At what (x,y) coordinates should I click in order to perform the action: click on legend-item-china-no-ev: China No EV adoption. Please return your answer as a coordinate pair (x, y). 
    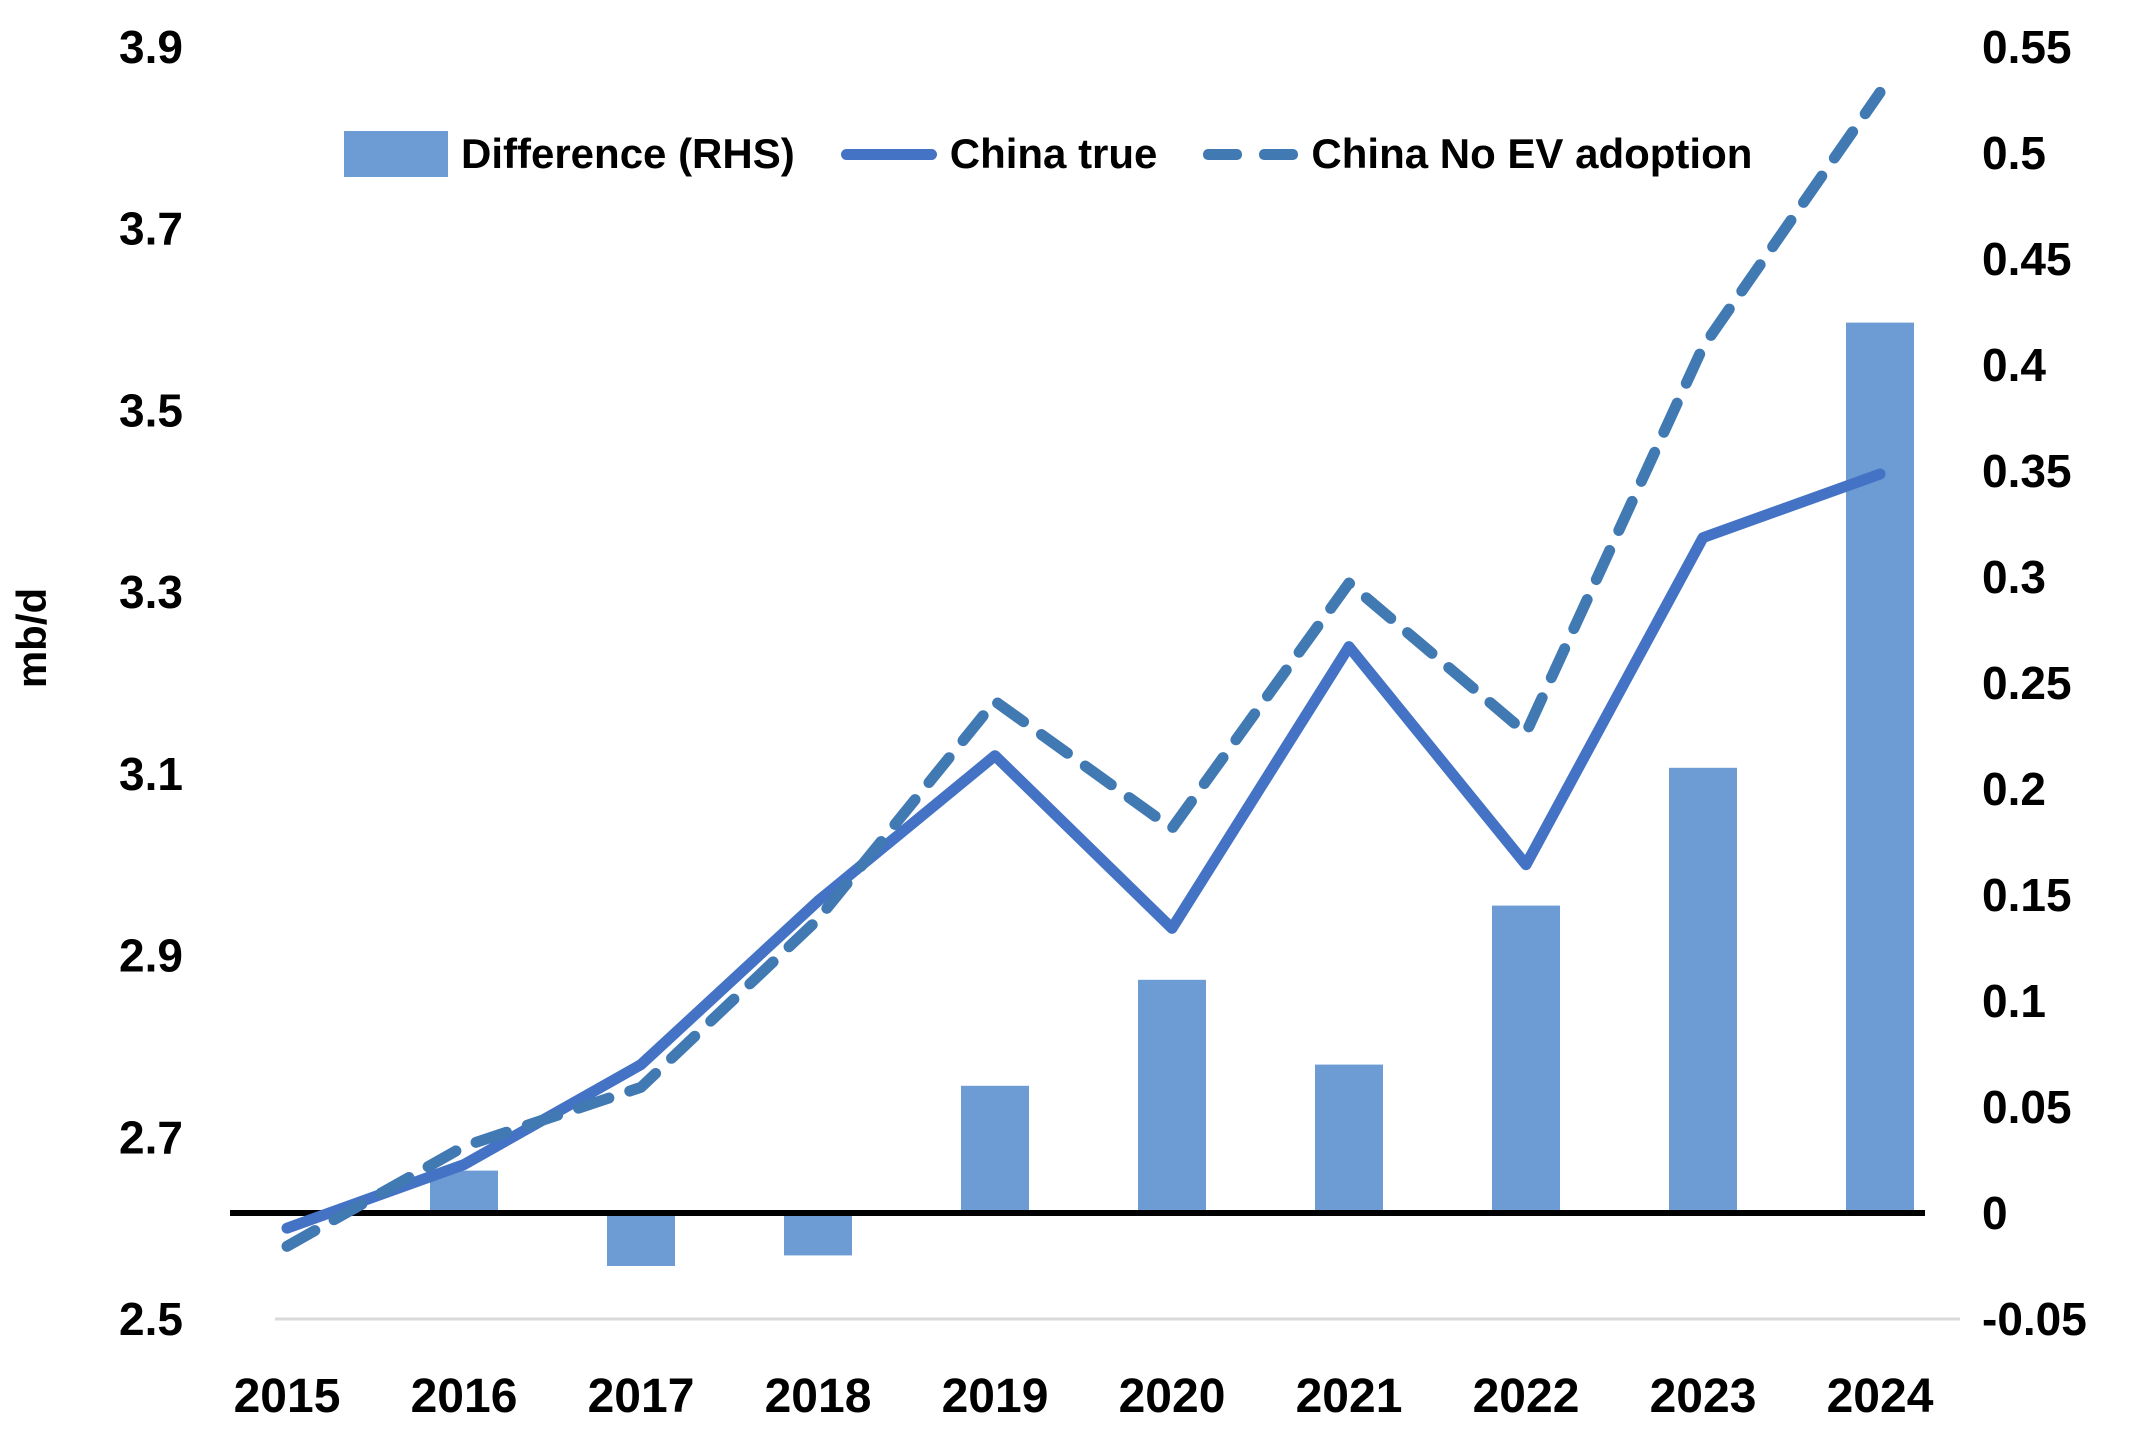
    Looking at the image, I should click on (1477, 154).